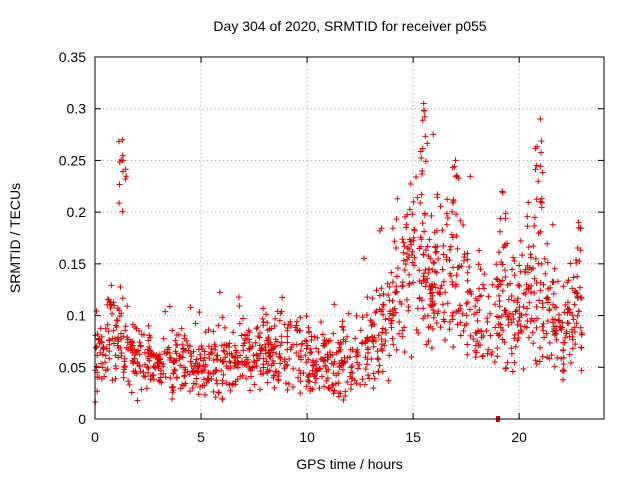  I want to click on x-tick-label: 10, so click(307, 437).